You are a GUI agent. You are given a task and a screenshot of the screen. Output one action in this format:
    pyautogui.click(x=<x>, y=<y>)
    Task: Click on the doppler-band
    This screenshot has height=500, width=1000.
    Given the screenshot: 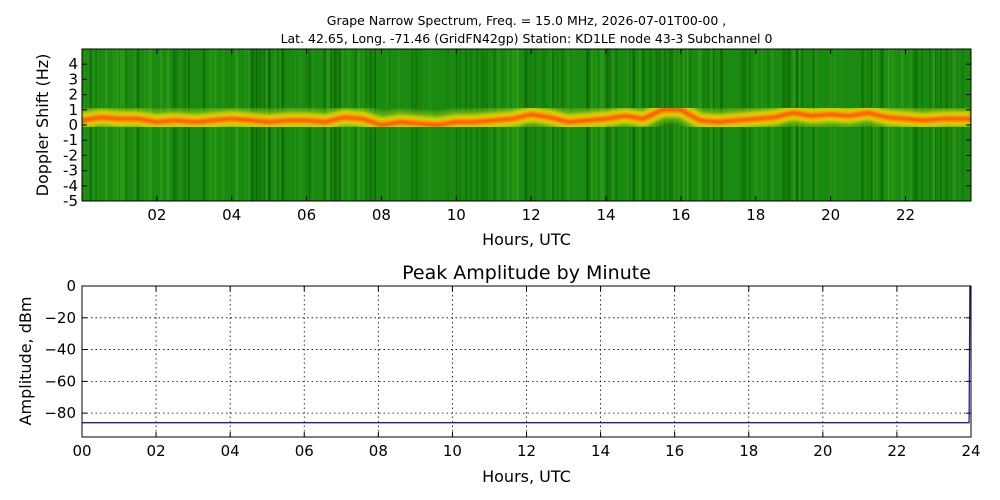 What is the action you would take?
    pyautogui.click(x=526, y=117)
    